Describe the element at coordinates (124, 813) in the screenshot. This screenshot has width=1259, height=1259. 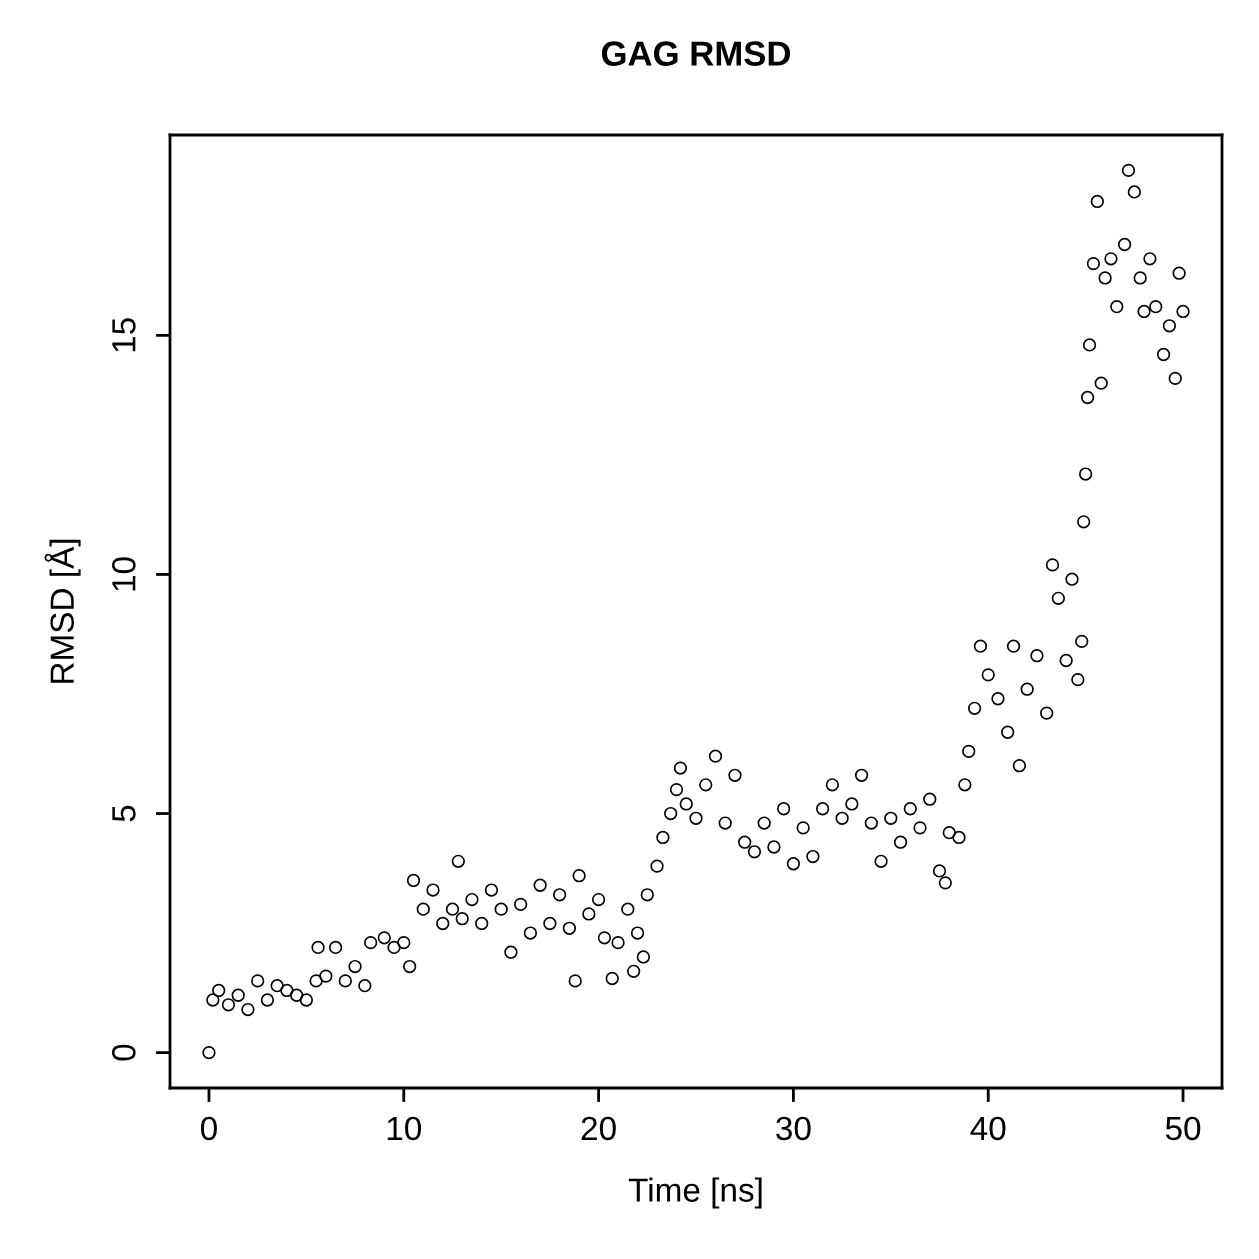
I see `y-tick-label: 5` at that location.